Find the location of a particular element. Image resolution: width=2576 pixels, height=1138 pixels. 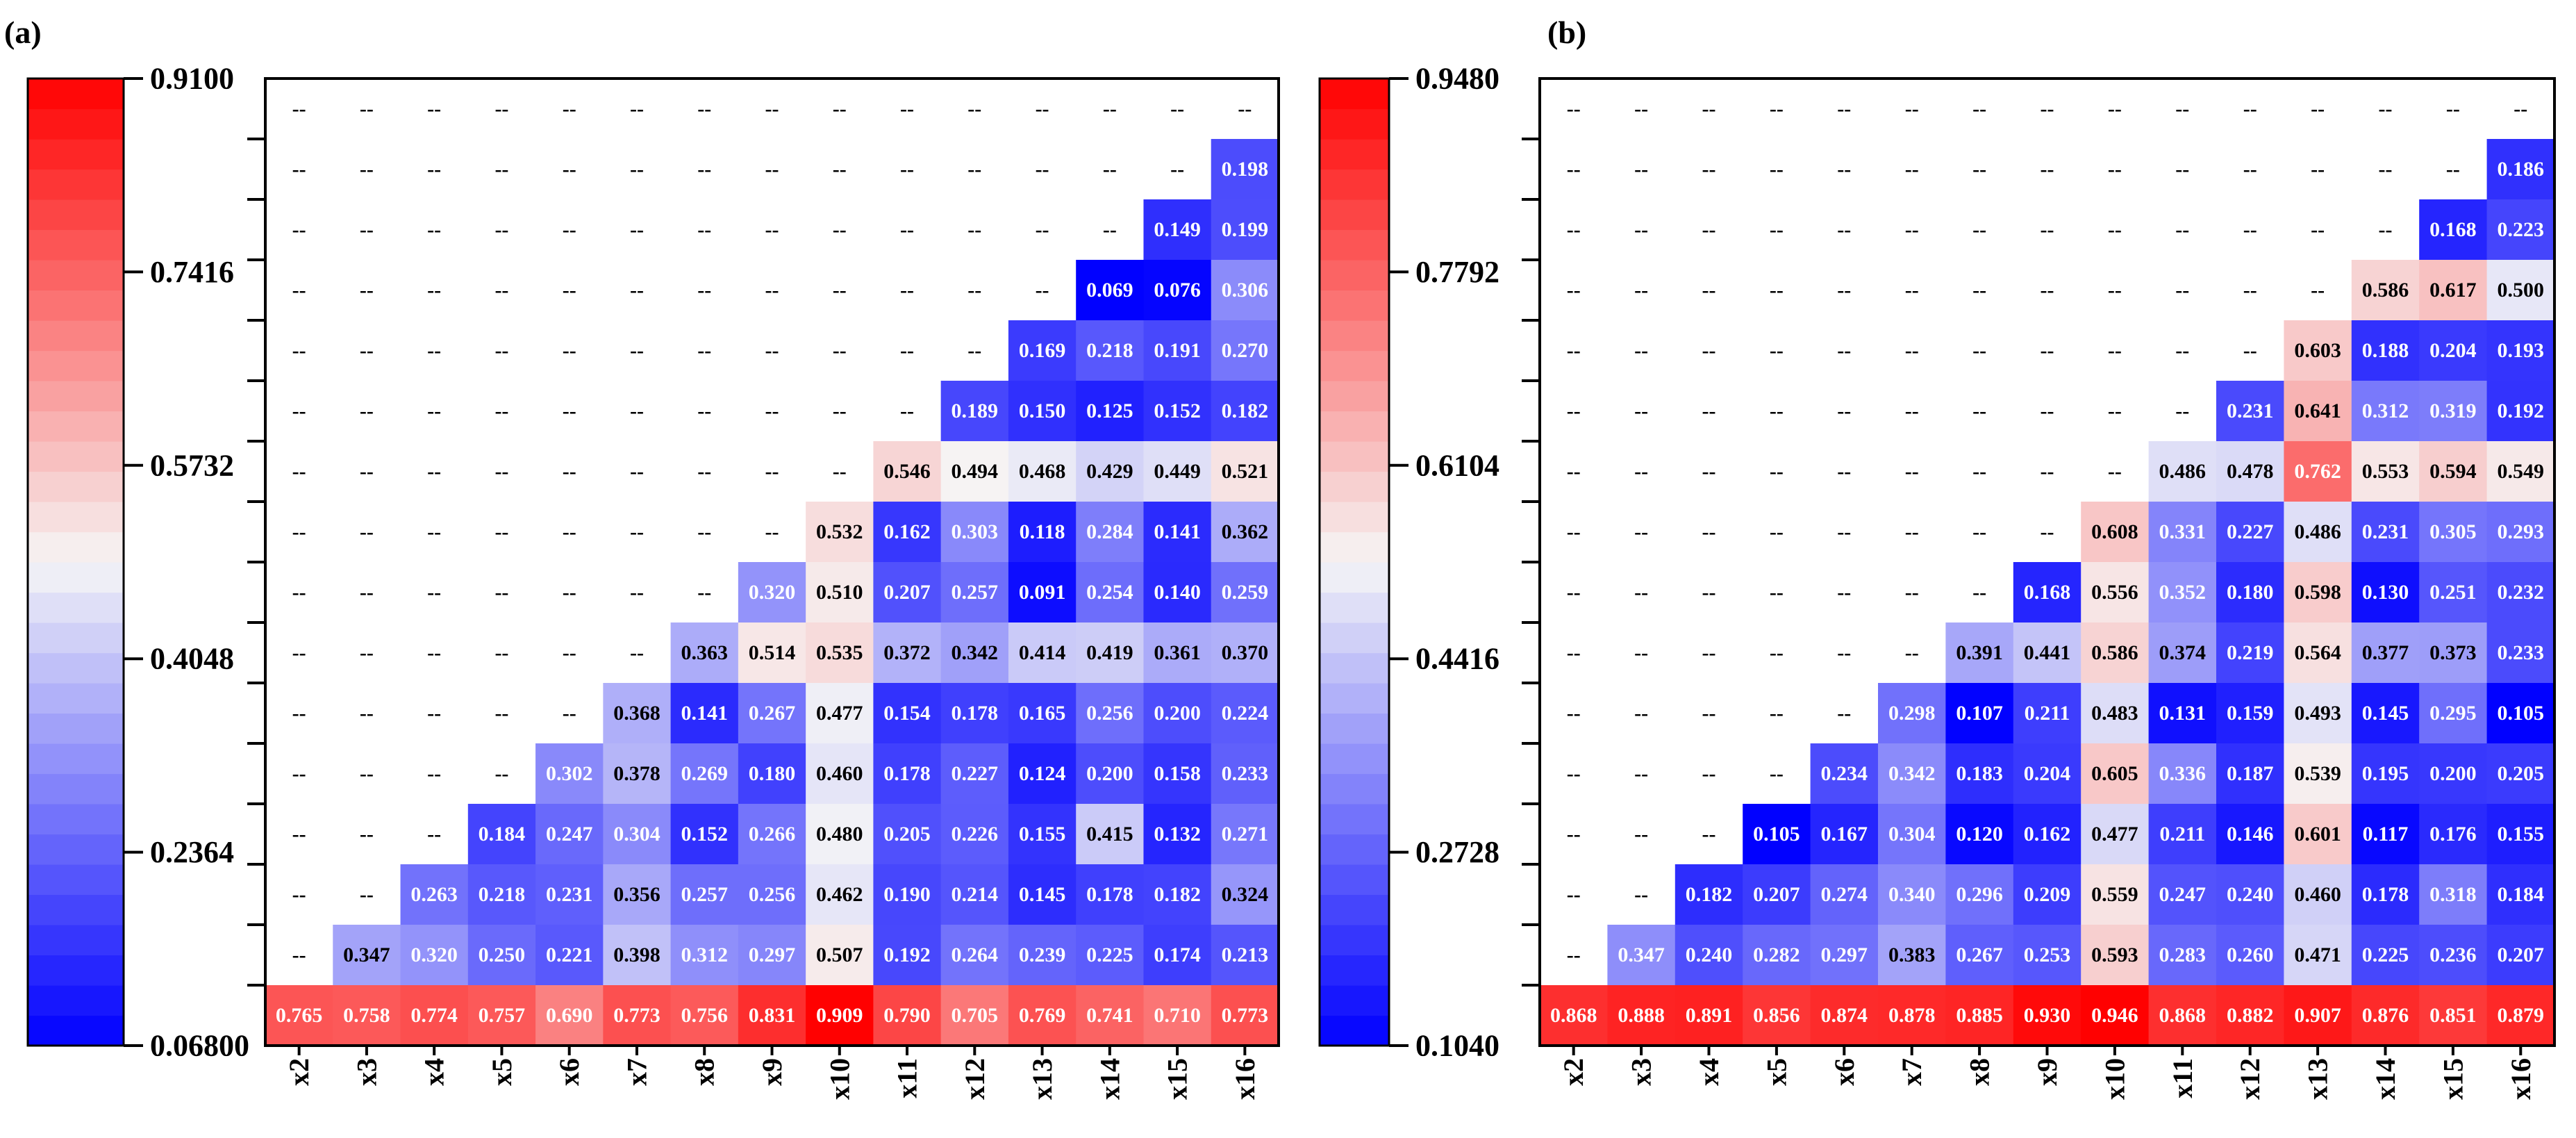

colorbar-tick-label: 0.9100 is located at coordinates (192, 79).